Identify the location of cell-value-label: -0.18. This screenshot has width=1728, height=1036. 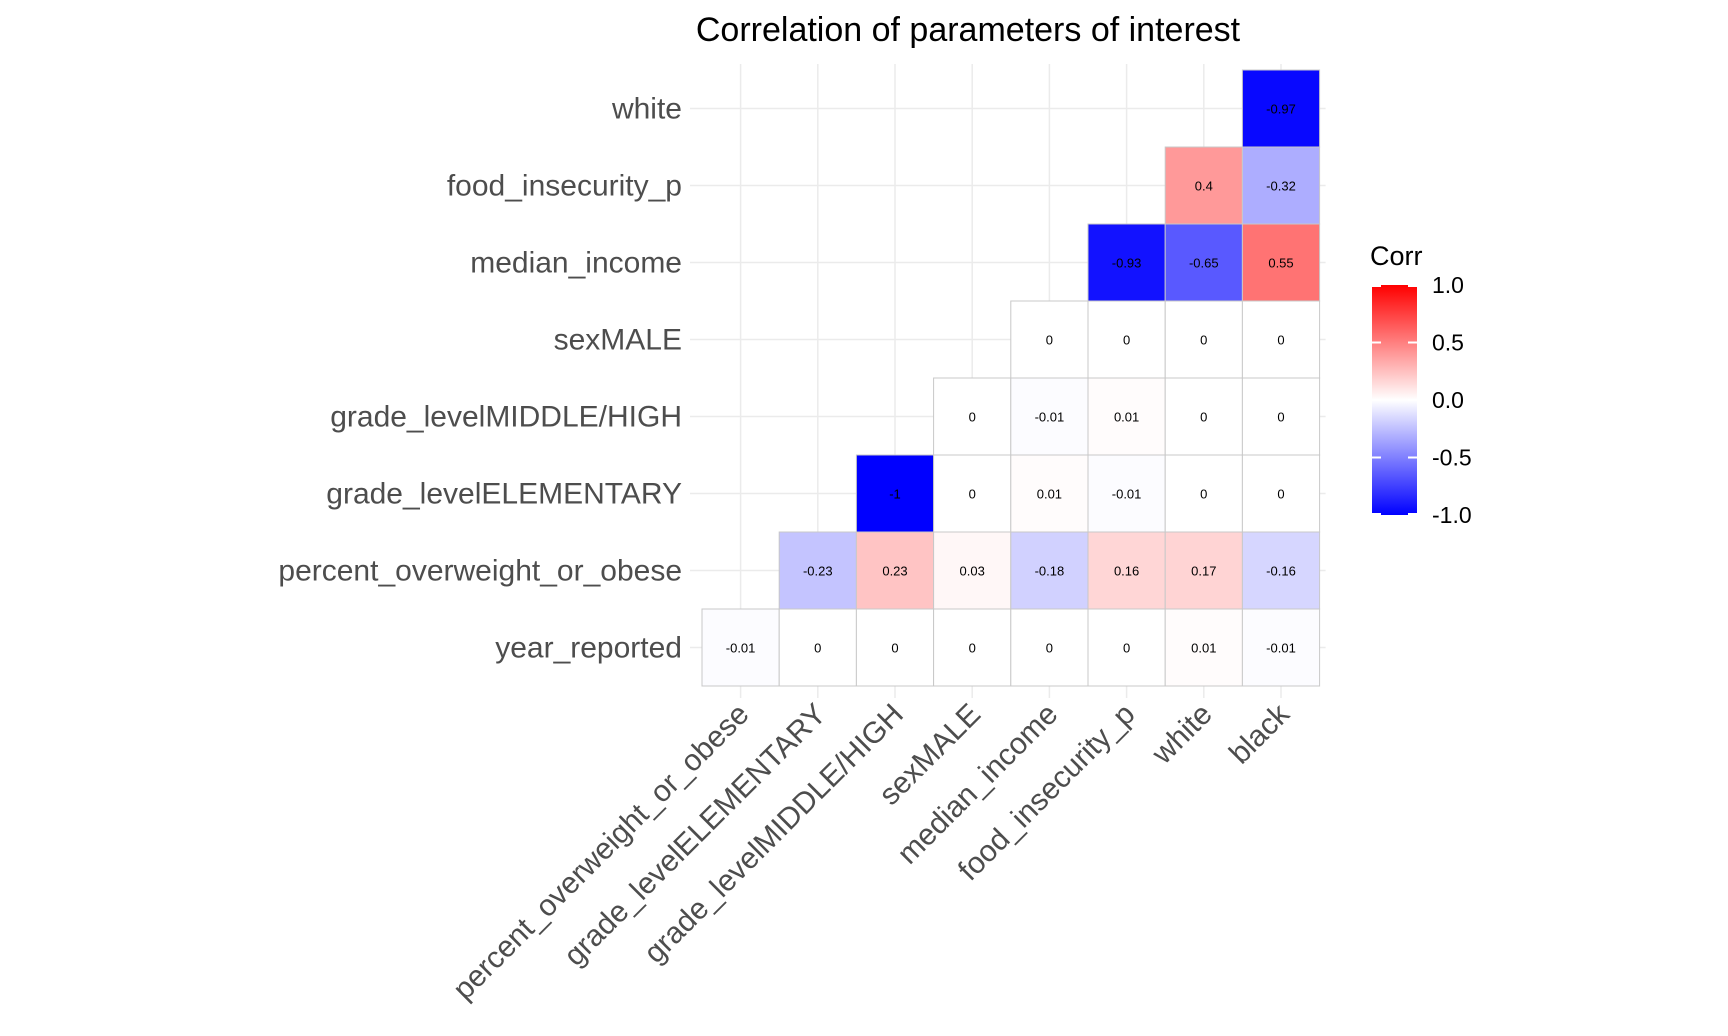
(1050, 571).